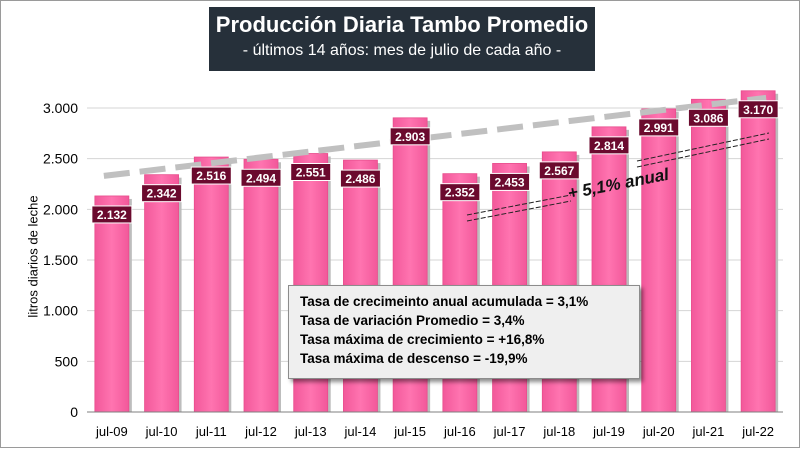 This screenshot has height=449, width=800. What do you see at coordinates (757, 431) in the screenshot?
I see `x-tick-label: jul-22` at bounding box center [757, 431].